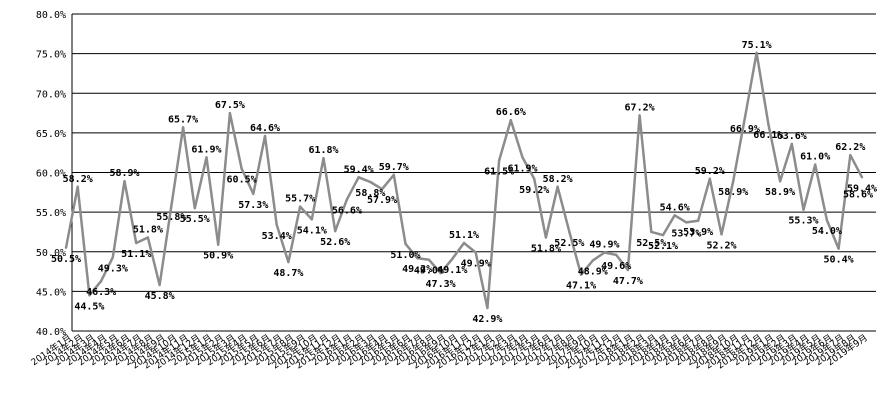  Describe the element at coordinates (288, 273) in the screenshot. I see `data-label: 48.7%` at that location.